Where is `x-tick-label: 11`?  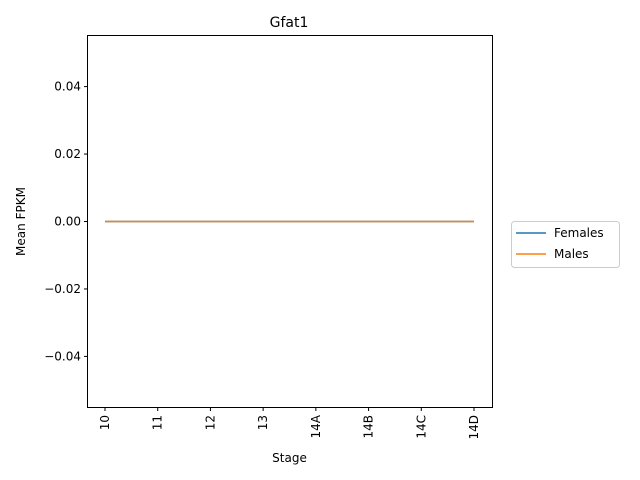
x-tick-label: 11 is located at coordinates (158, 422).